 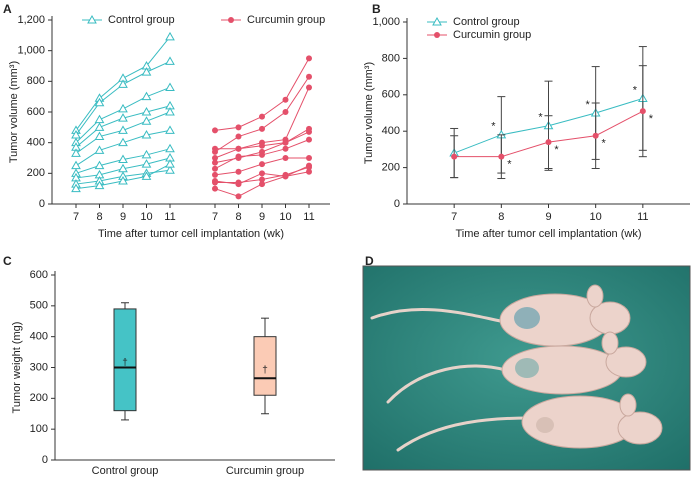 What do you see at coordinates (17, 368) in the screenshot?
I see `y-axis-label: Tumor weight (mg)` at bounding box center [17, 368].